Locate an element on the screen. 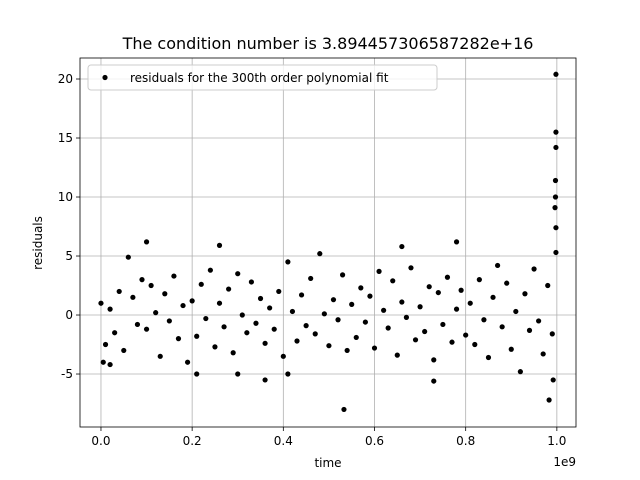 Image resolution: width=640 pixels, height=480 pixels. x-tick-label: 0.4 is located at coordinates (283, 441).